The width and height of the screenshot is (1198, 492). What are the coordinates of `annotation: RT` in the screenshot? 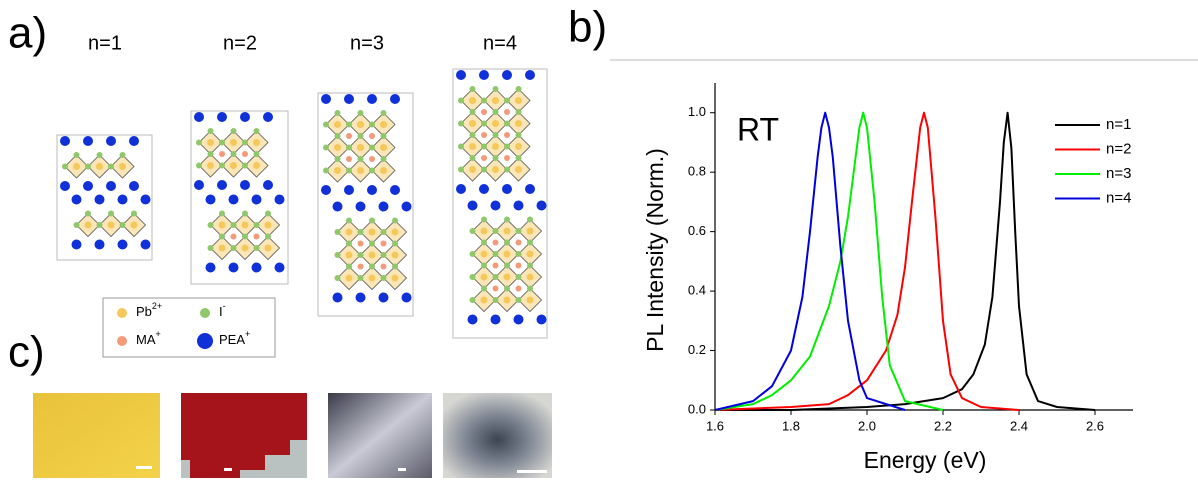 It's located at (758, 129).